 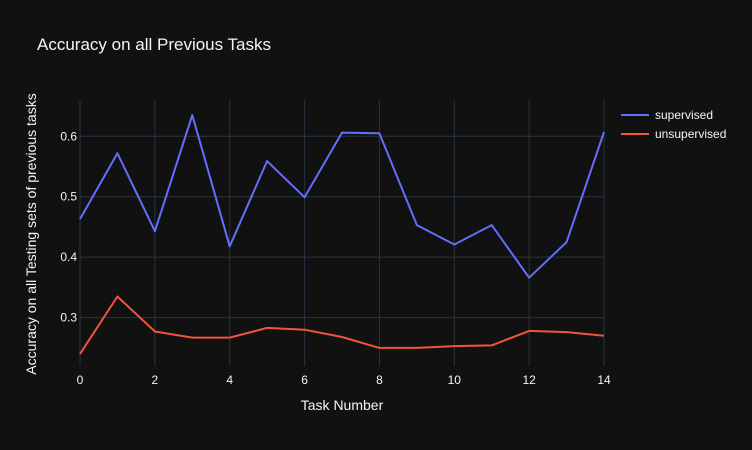 I want to click on x-tick-label: 0, so click(x=80, y=380).